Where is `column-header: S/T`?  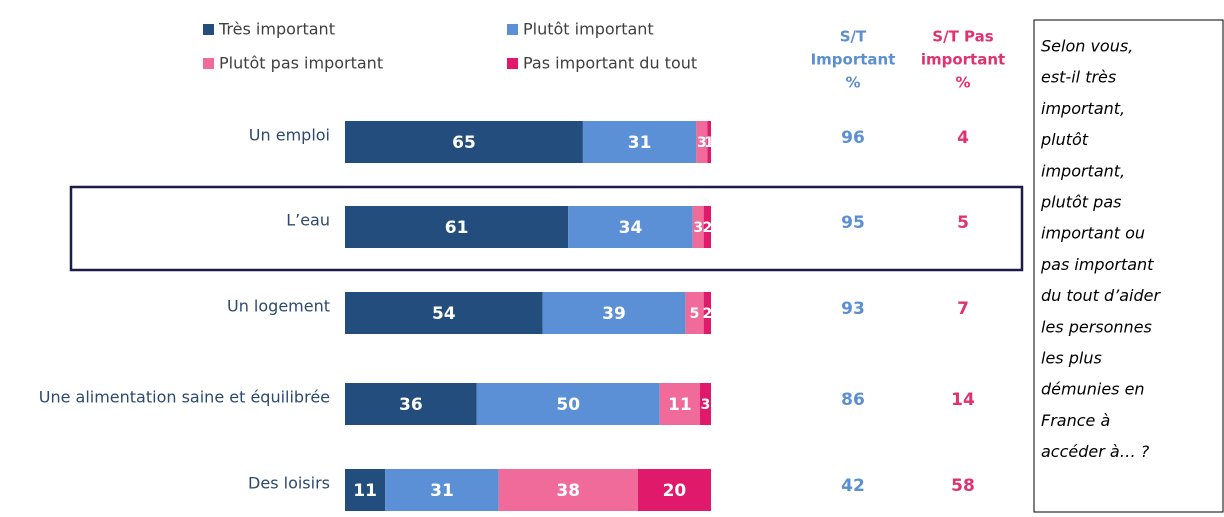 column-header: S/T is located at coordinates (853, 37).